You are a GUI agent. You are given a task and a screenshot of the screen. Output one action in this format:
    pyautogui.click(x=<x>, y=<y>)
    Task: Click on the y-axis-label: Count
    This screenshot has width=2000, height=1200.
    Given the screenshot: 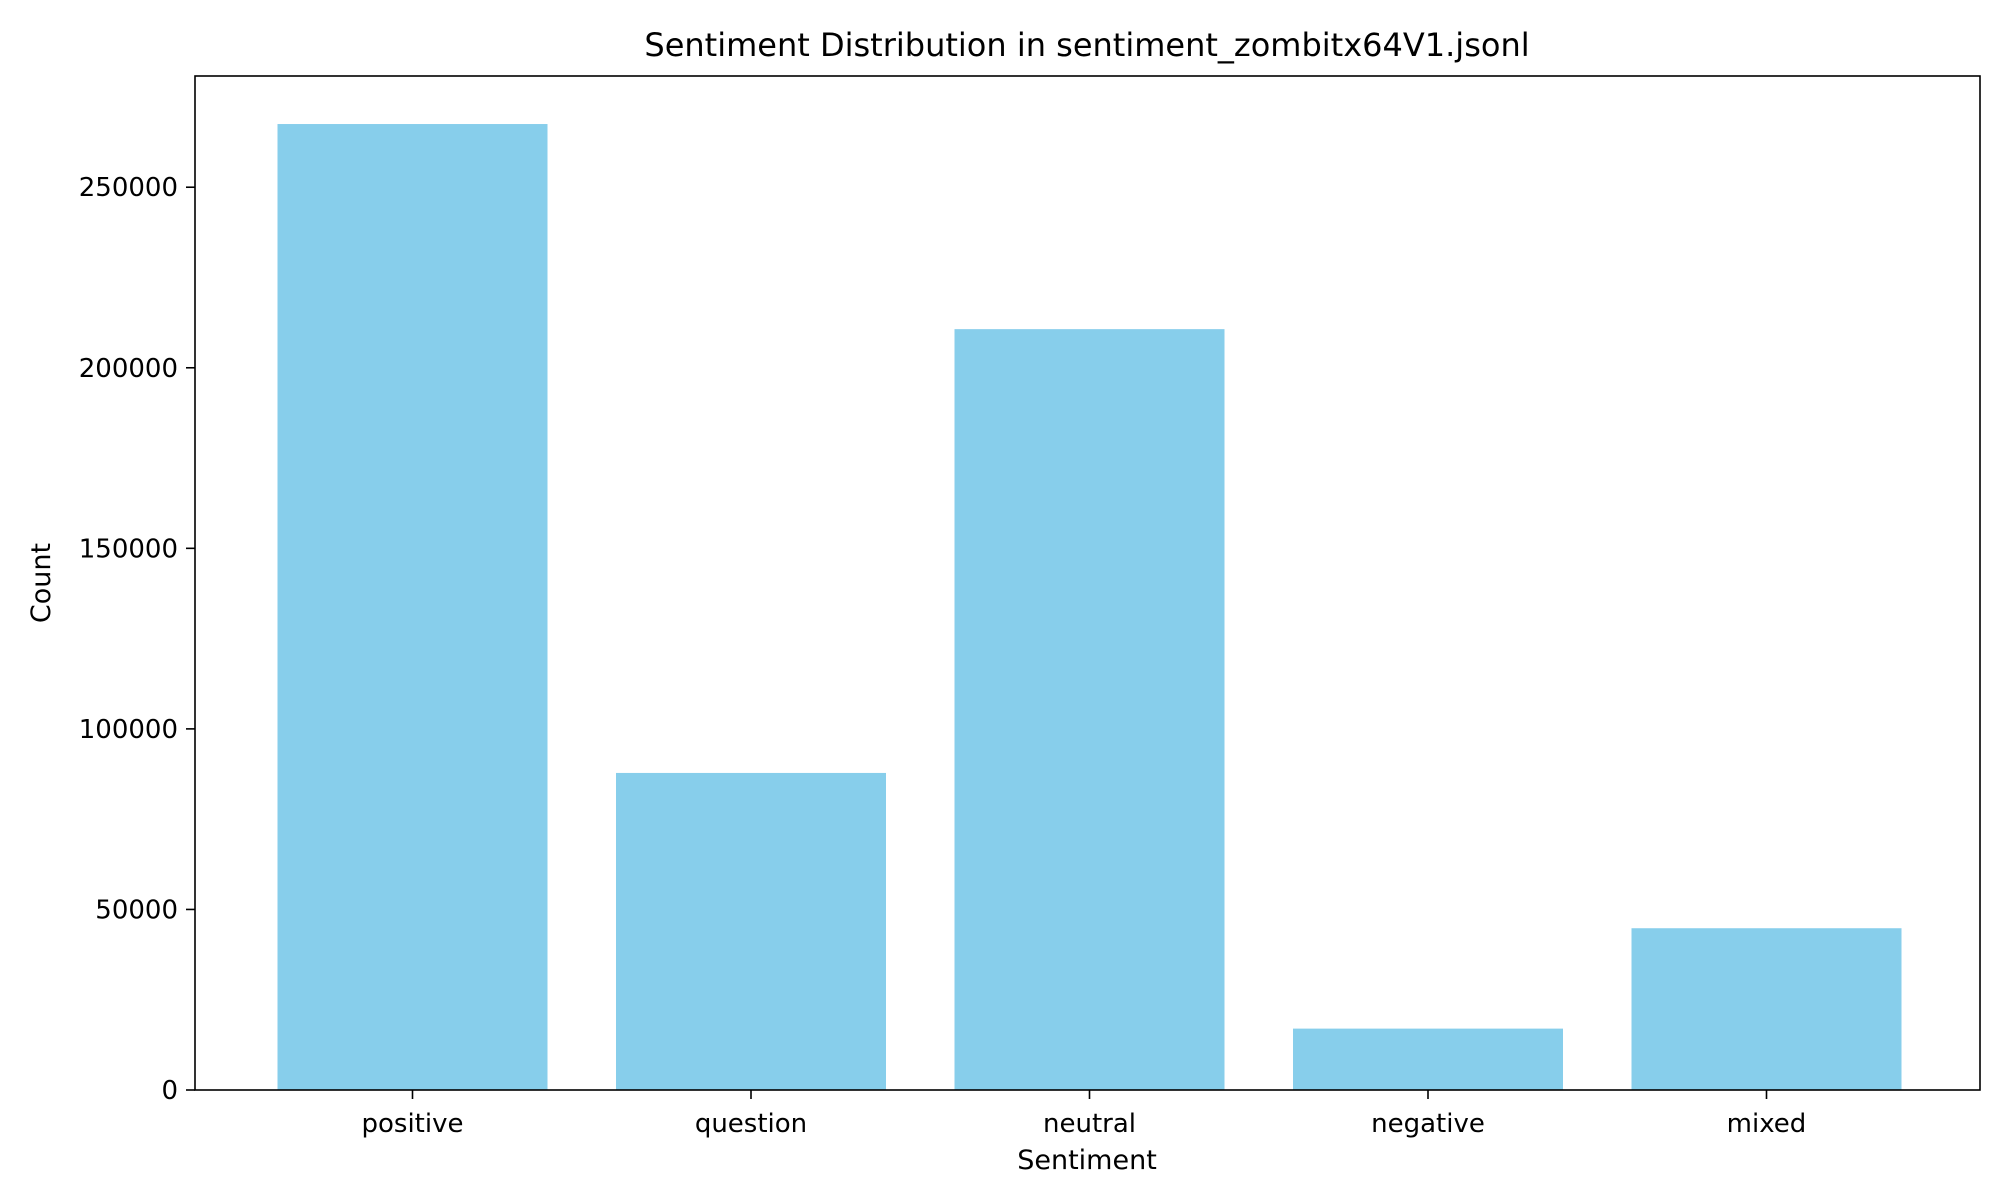 What is the action you would take?
    pyautogui.click(x=41, y=583)
    